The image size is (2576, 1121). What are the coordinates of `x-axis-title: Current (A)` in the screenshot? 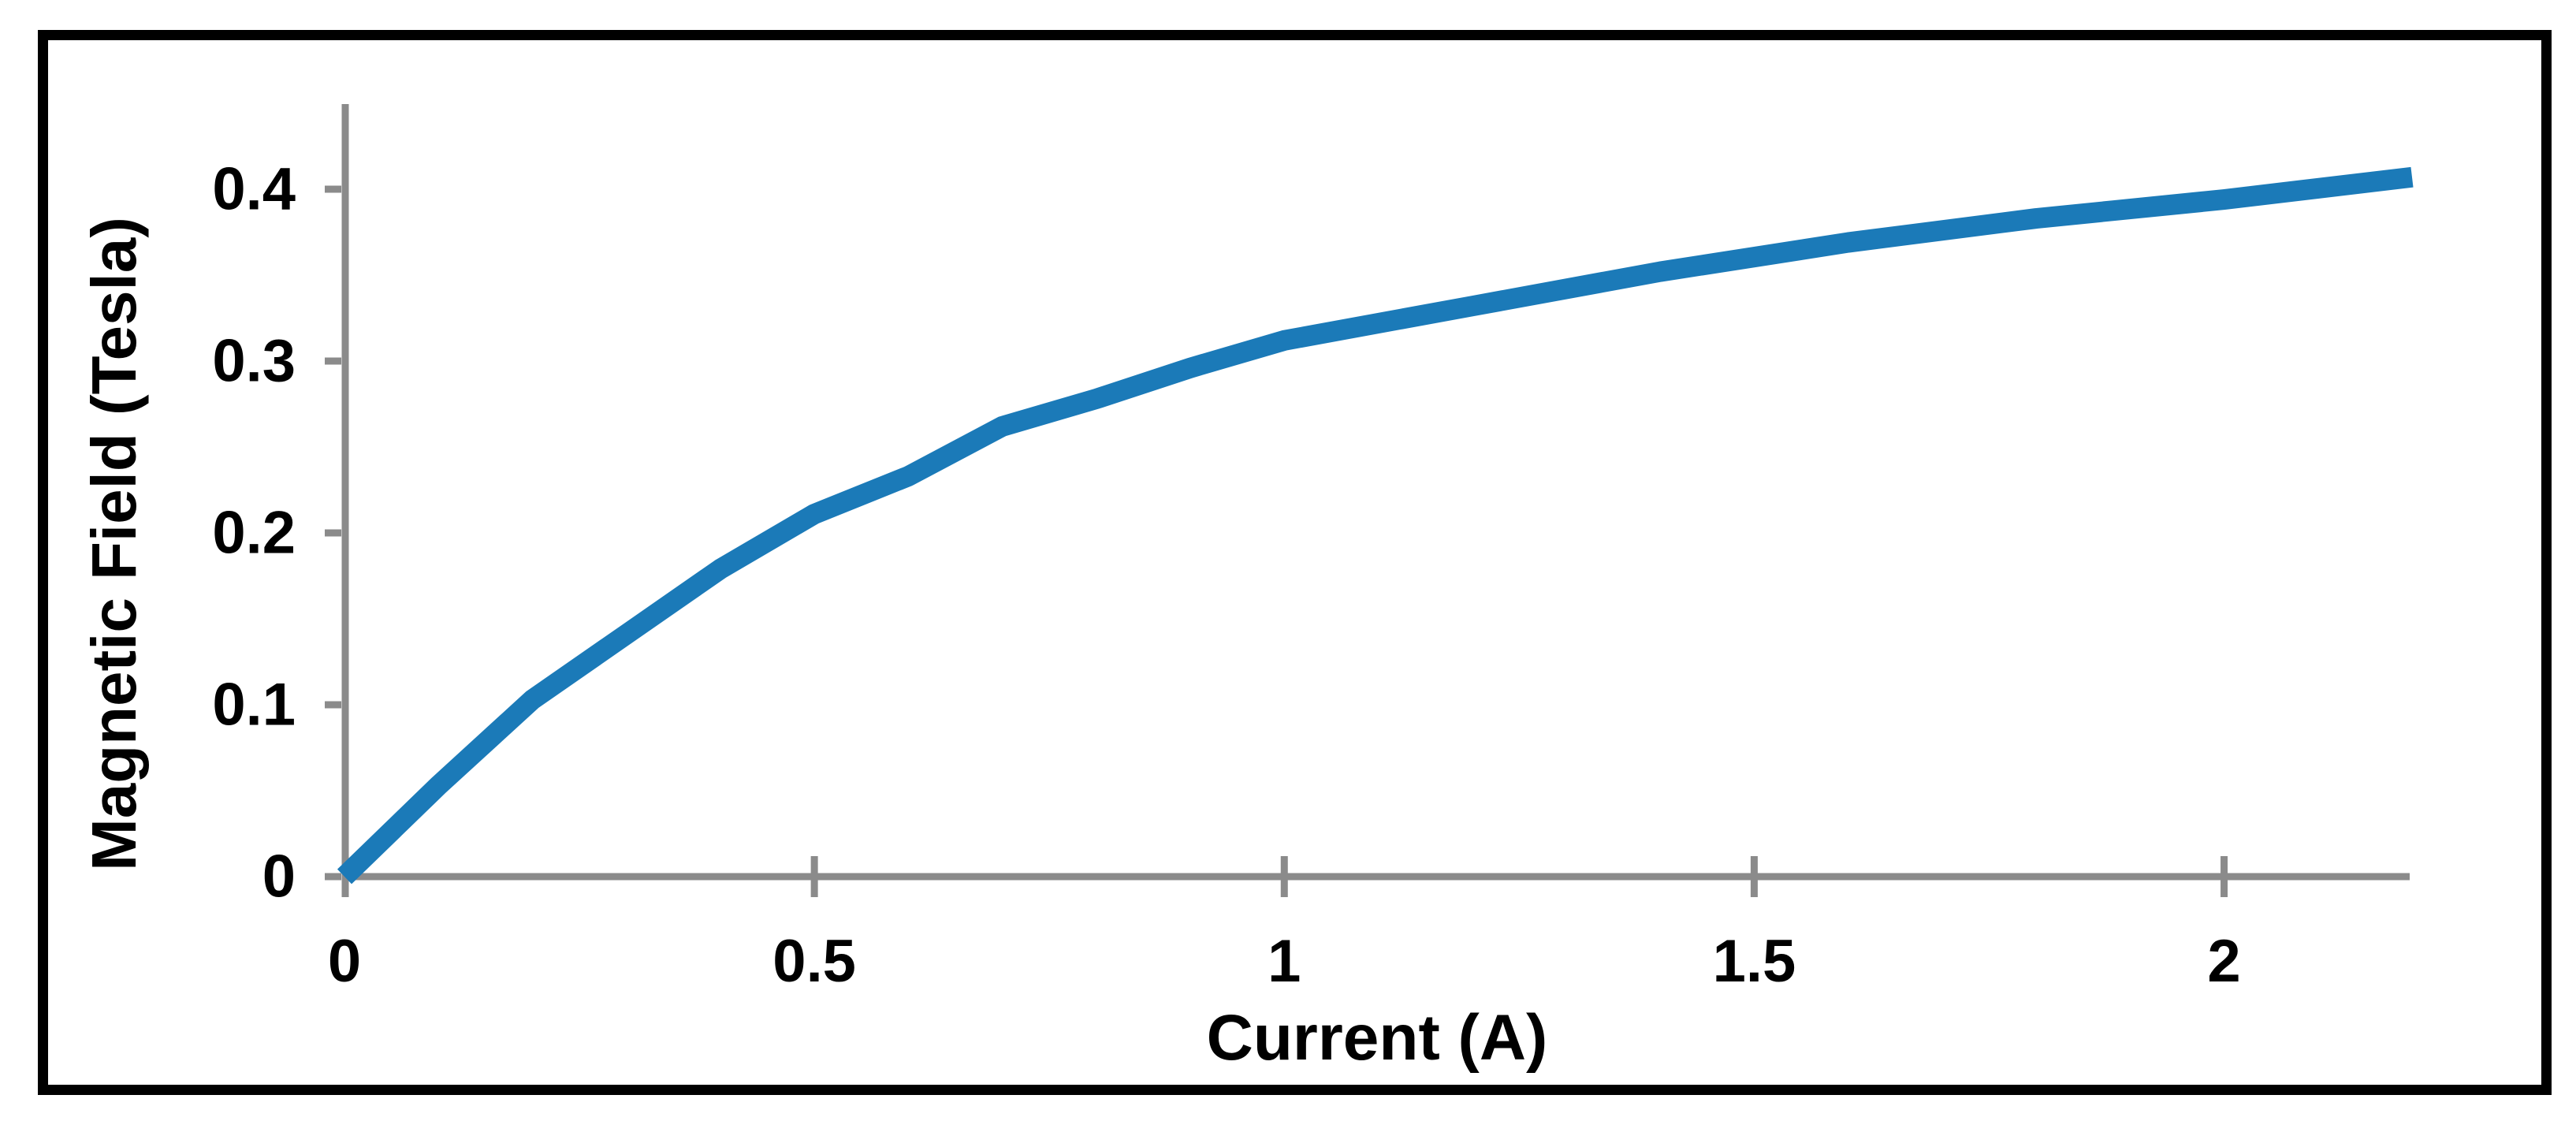 It's located at (1377, 1038).